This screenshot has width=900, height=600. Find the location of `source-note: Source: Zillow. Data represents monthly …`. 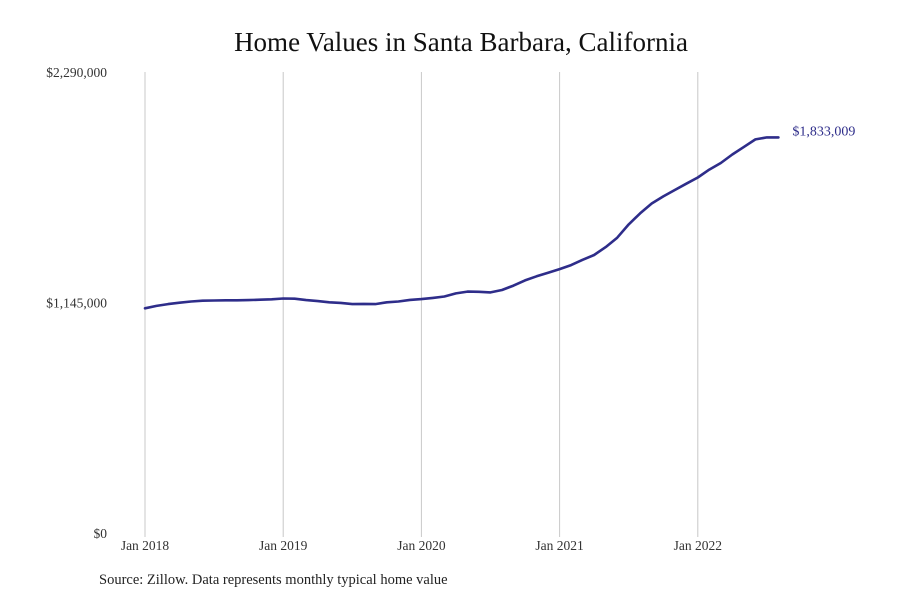

source-note: Source: Zillow. Data represents monthly … is located at coordinates (273, 580).